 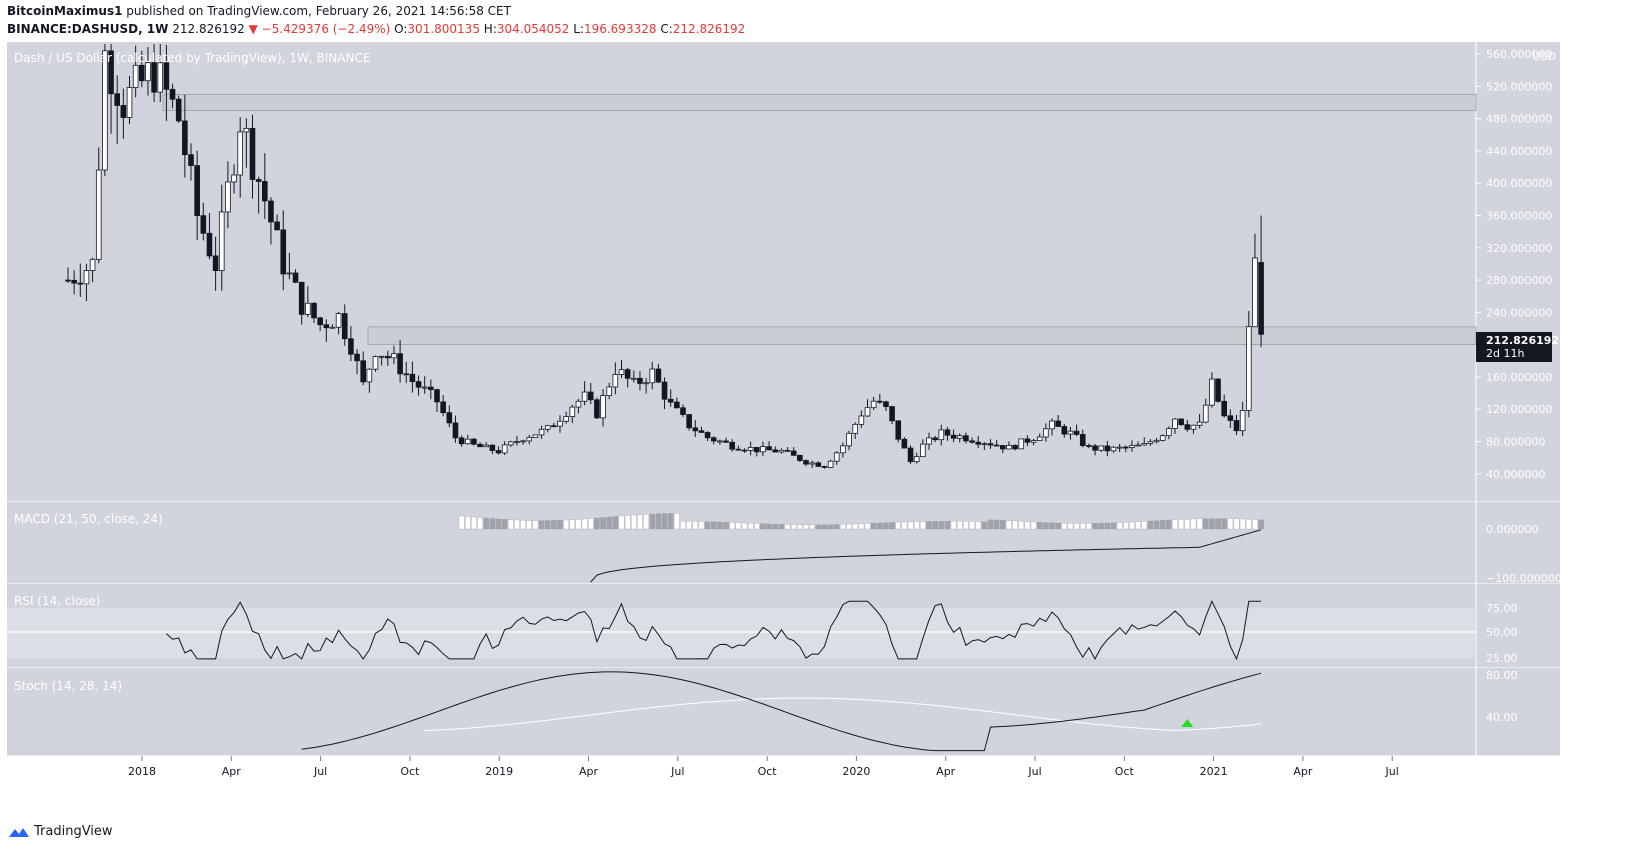 What do you see at coordinates (65, 11) in the screenshot?
I see `author-name: BitcoinMaximus1` at bounding box center [65, 11].